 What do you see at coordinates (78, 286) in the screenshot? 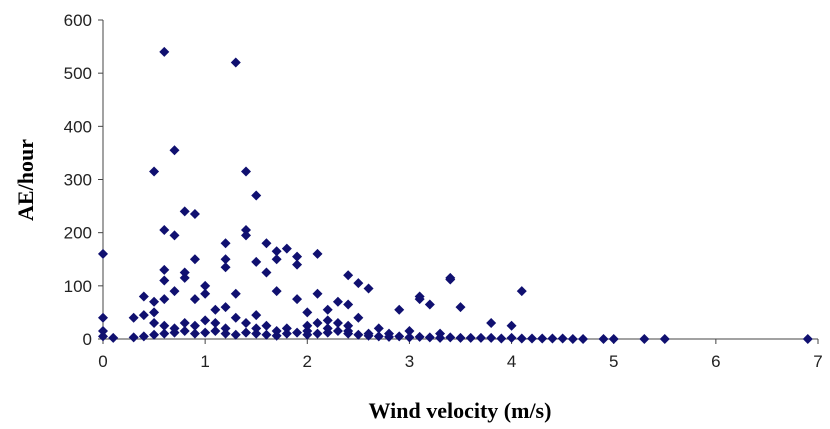
I see `y-tick-label: 100` at bounding box center [78, 286].